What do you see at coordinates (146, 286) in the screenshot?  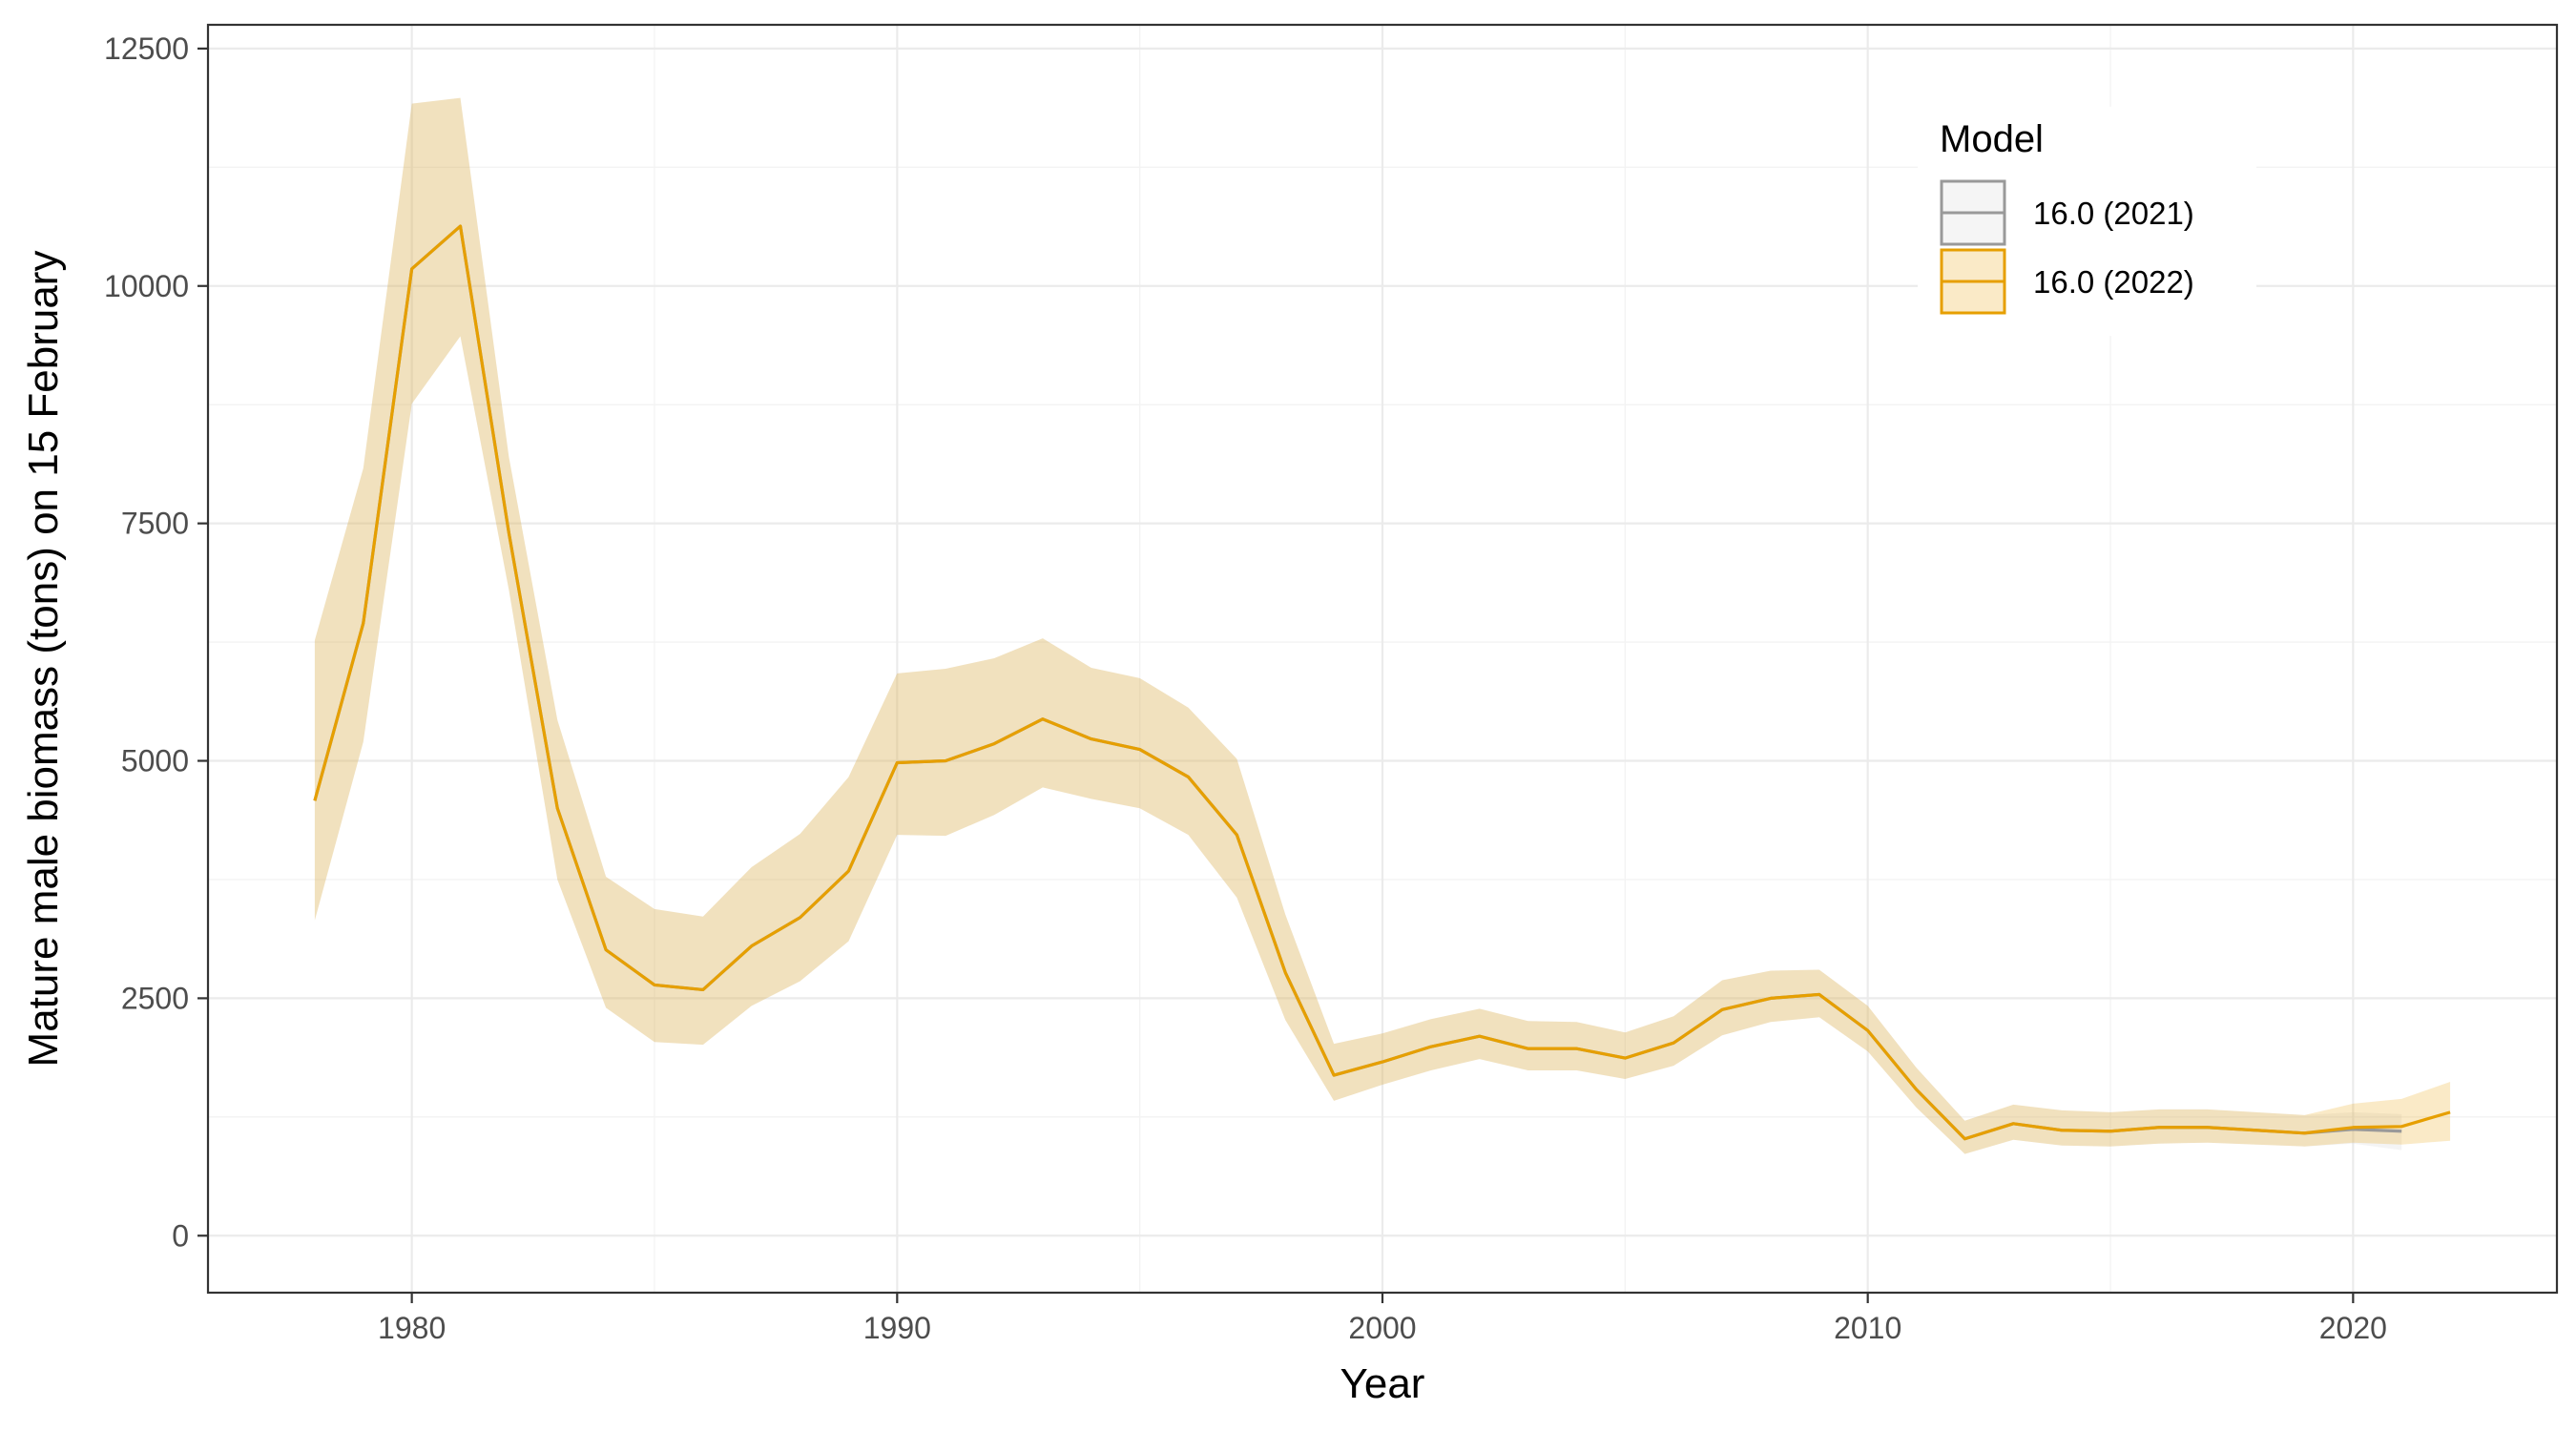 I see `y-tick-label: 10000` at bounding box center [146, 286].